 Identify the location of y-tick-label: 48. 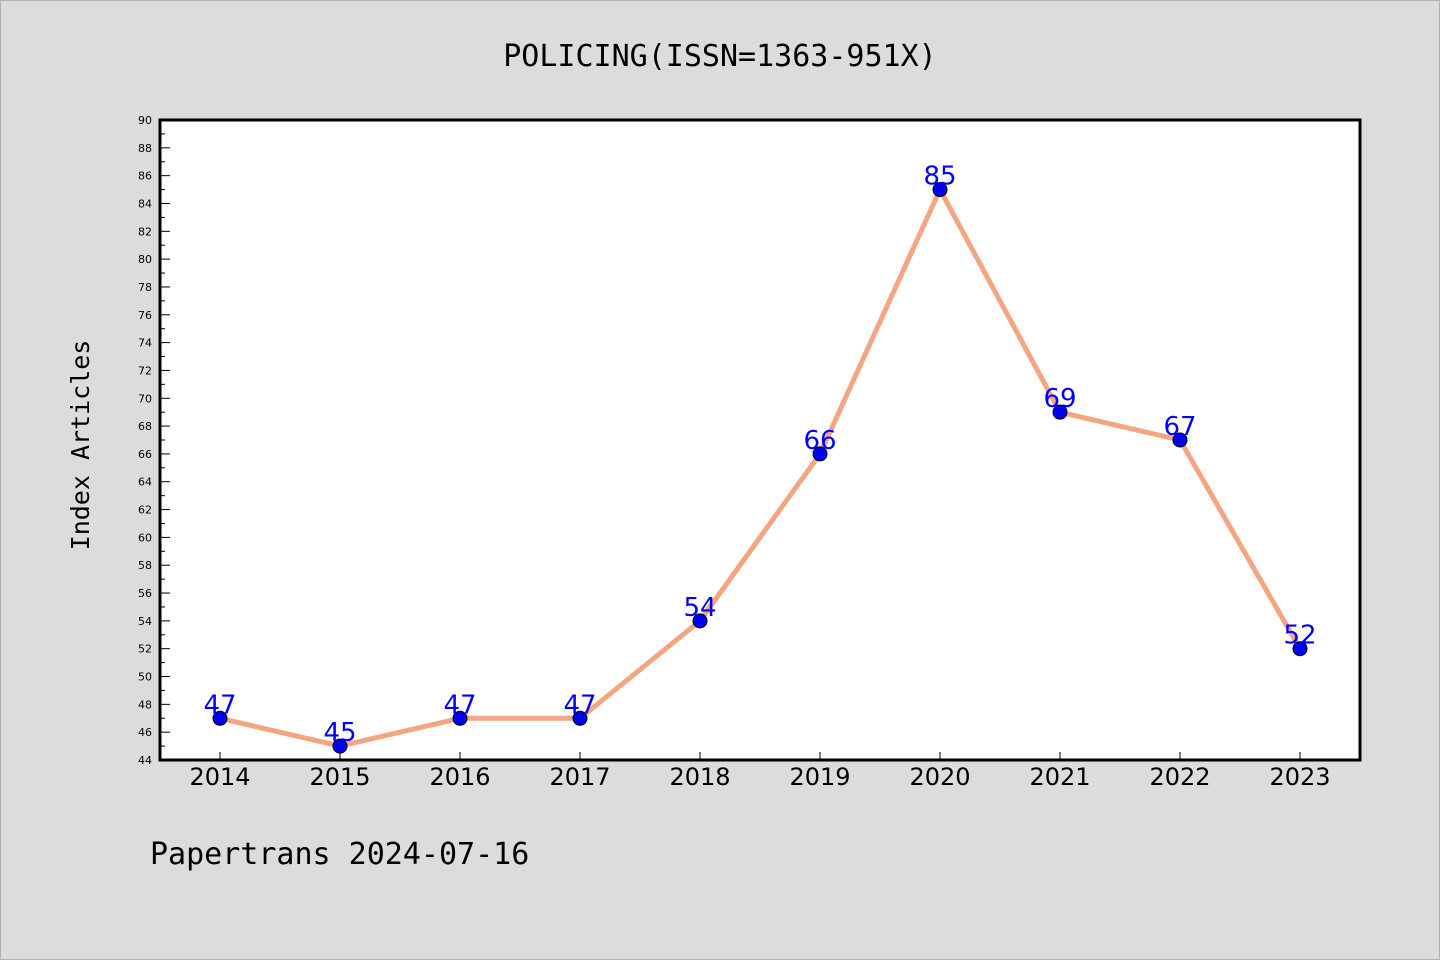
(145, 704).